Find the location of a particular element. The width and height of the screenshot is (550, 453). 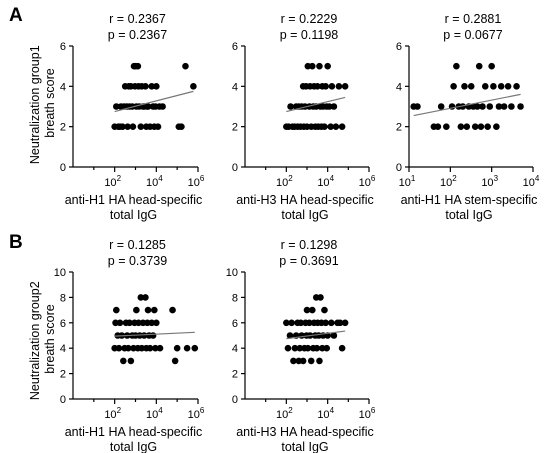

y-tick-label: 8 is located at coordinates (235, 298).